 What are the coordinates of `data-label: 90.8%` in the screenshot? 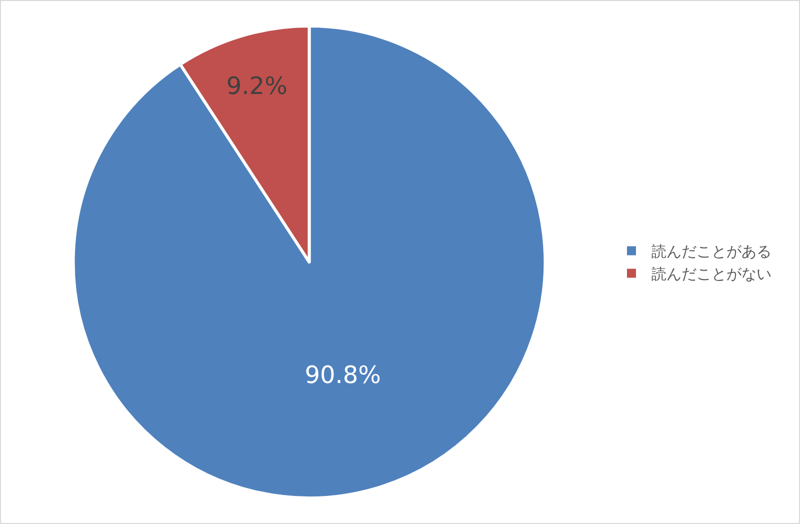 It's located at (342, 375).